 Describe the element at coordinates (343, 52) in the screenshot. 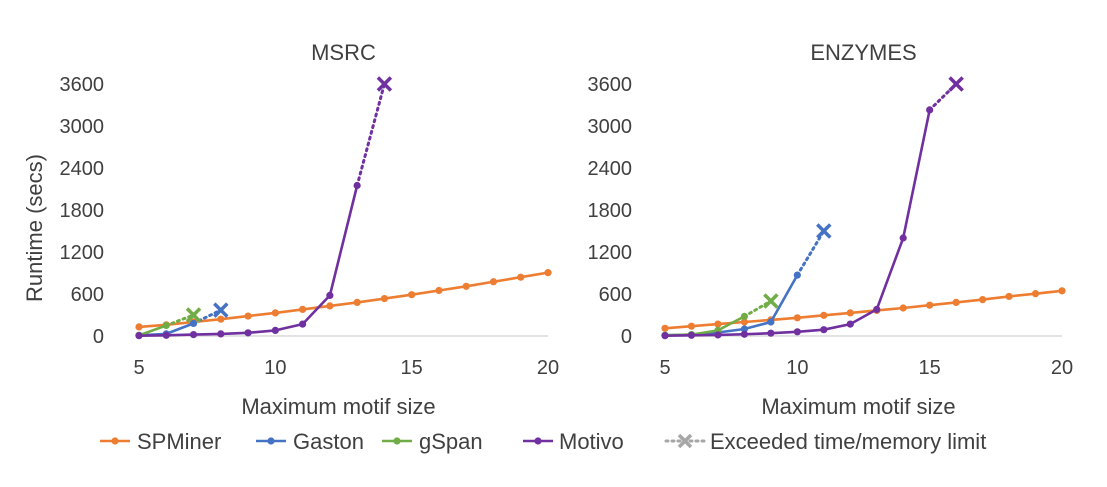

I see `chart-title: MSRC` at that location.